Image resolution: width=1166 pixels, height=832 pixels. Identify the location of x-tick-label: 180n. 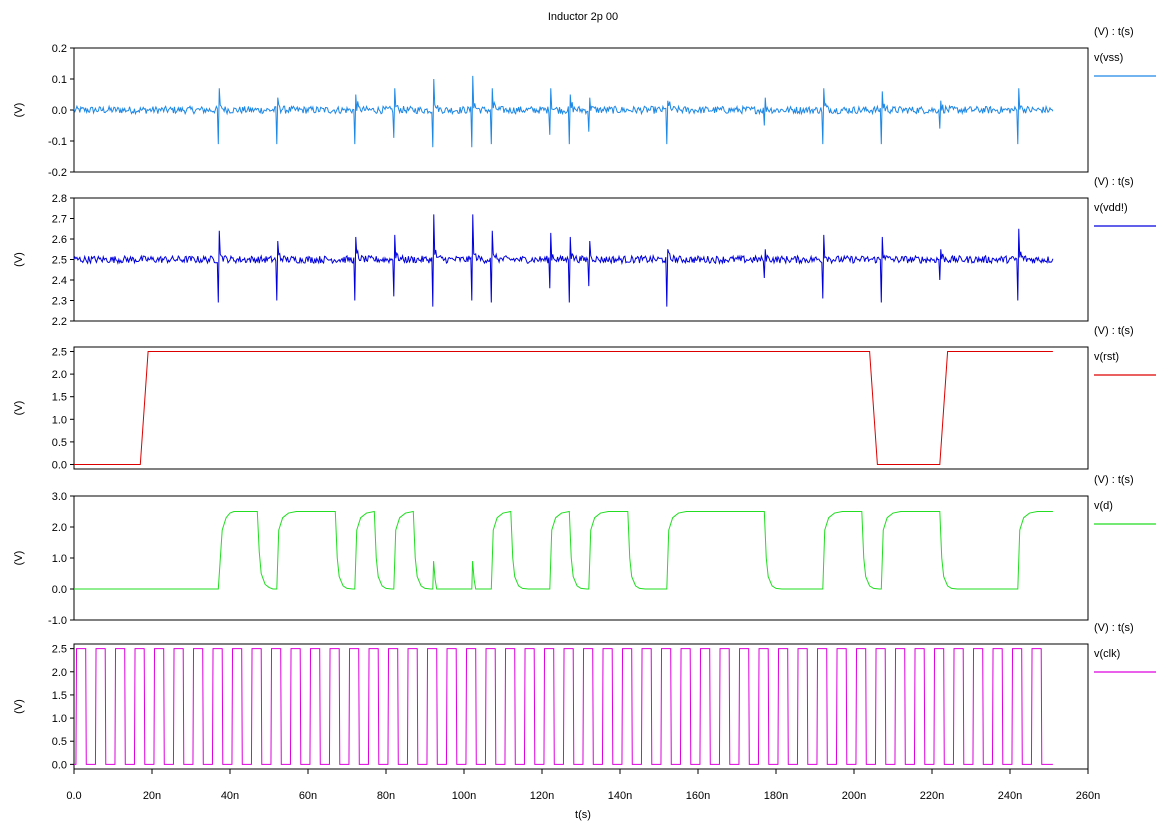
(776, 796).